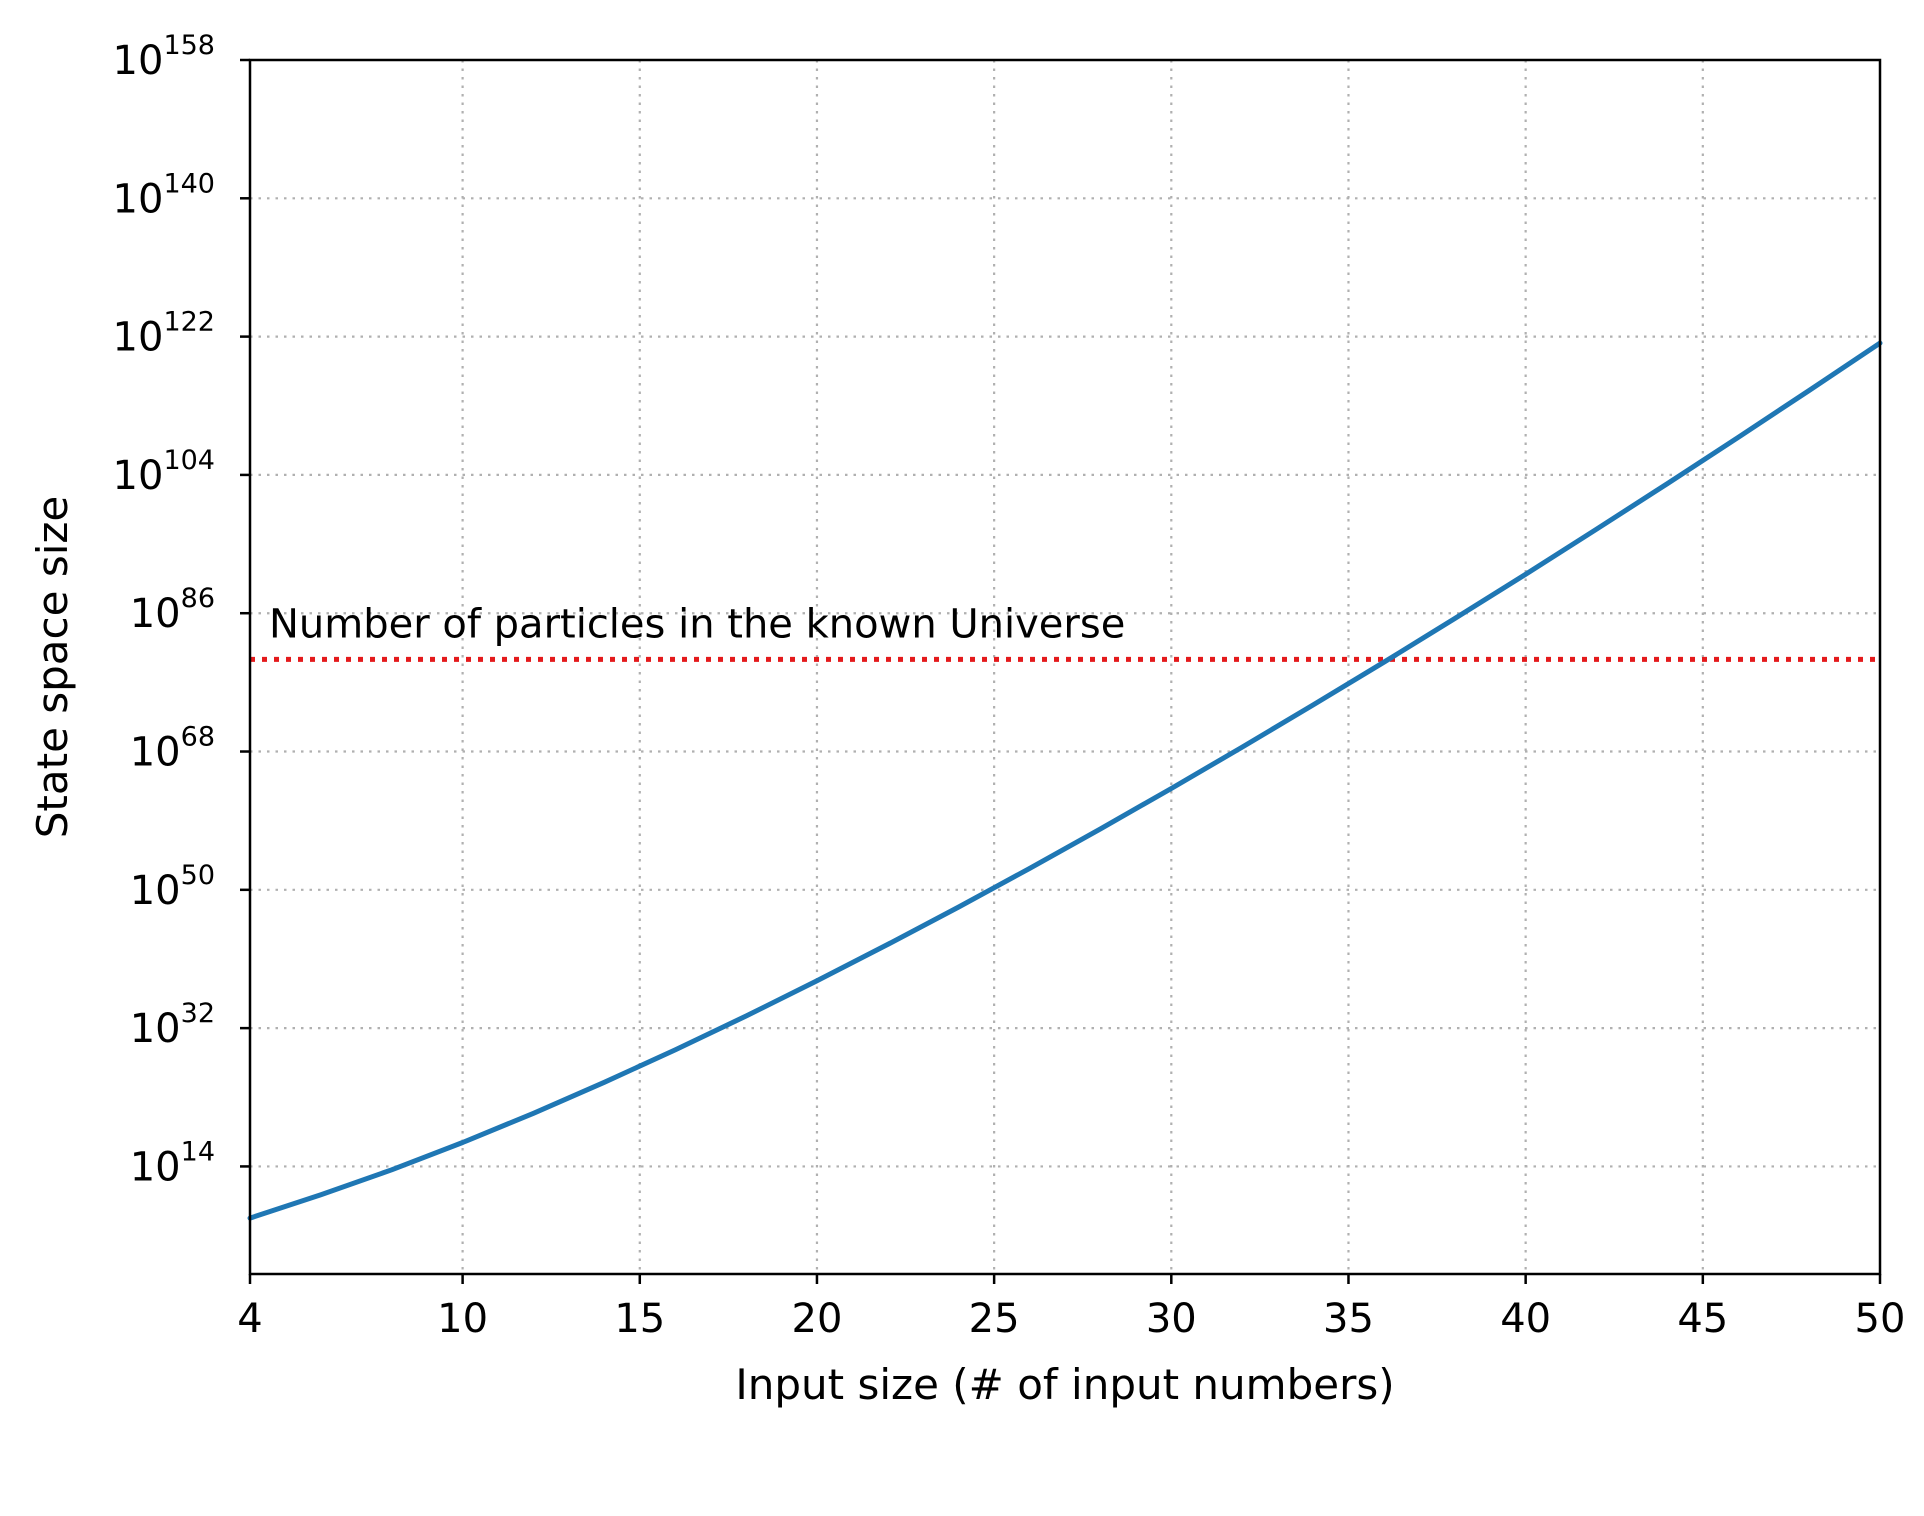 This screenshot has width=1924, height=1516. I want to click on x-tick-label: 35, so click(1348, 1319).